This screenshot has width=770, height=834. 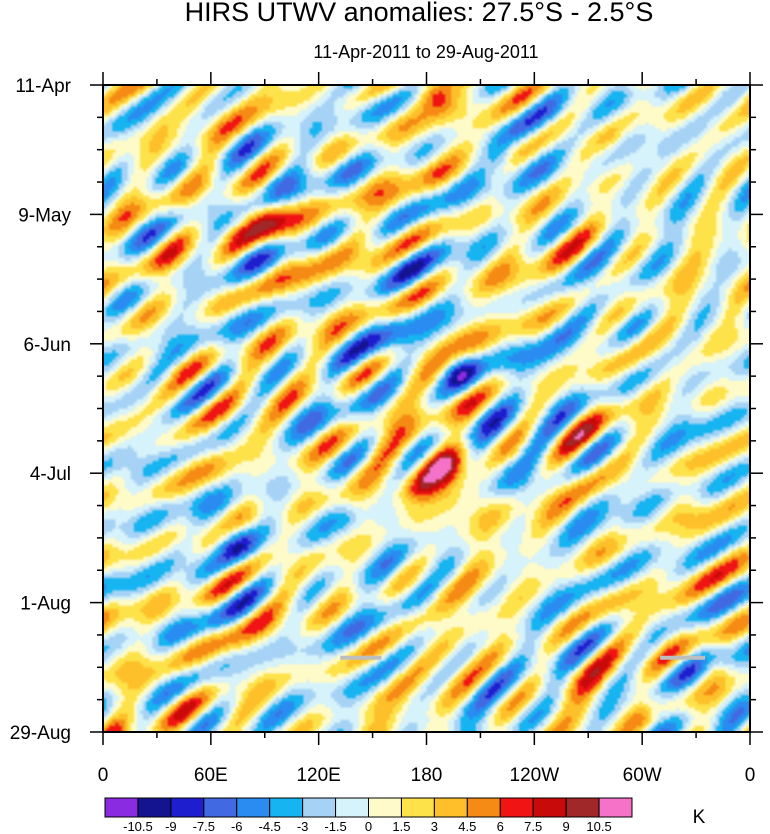 I want to click on colorbar-label: 3, so click(x=434, y=826).